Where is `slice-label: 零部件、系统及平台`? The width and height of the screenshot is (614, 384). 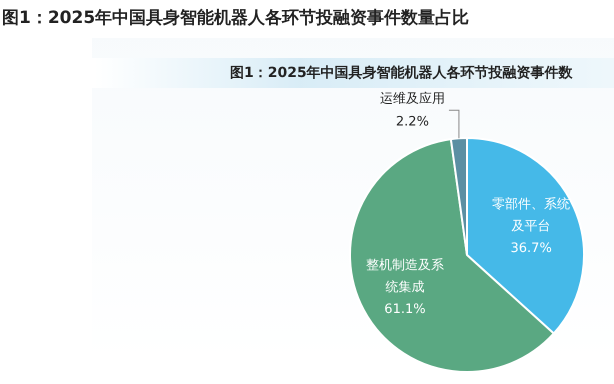 slice-label: 零部件、系统及平台 is located at coordinates (531, 215).